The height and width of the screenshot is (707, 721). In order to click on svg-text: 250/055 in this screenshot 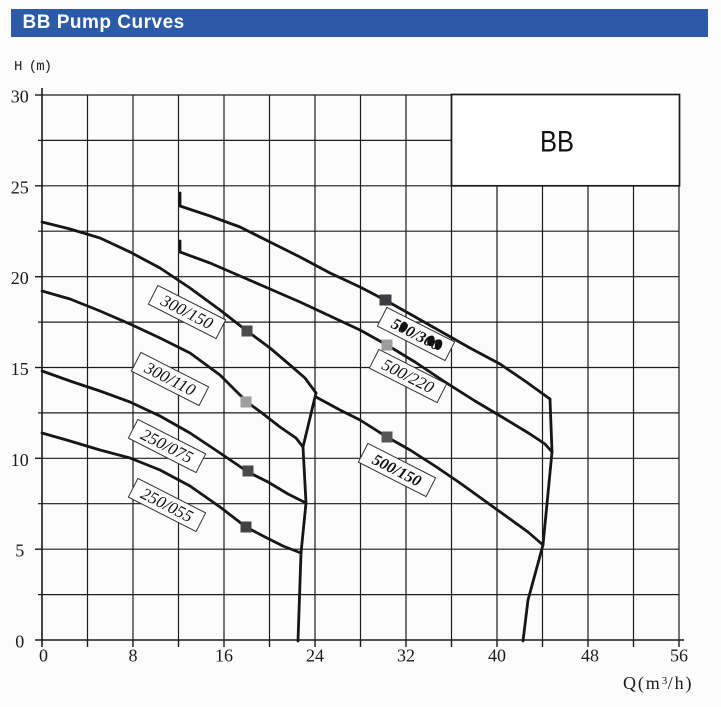, I will do `click(167, 505)`.